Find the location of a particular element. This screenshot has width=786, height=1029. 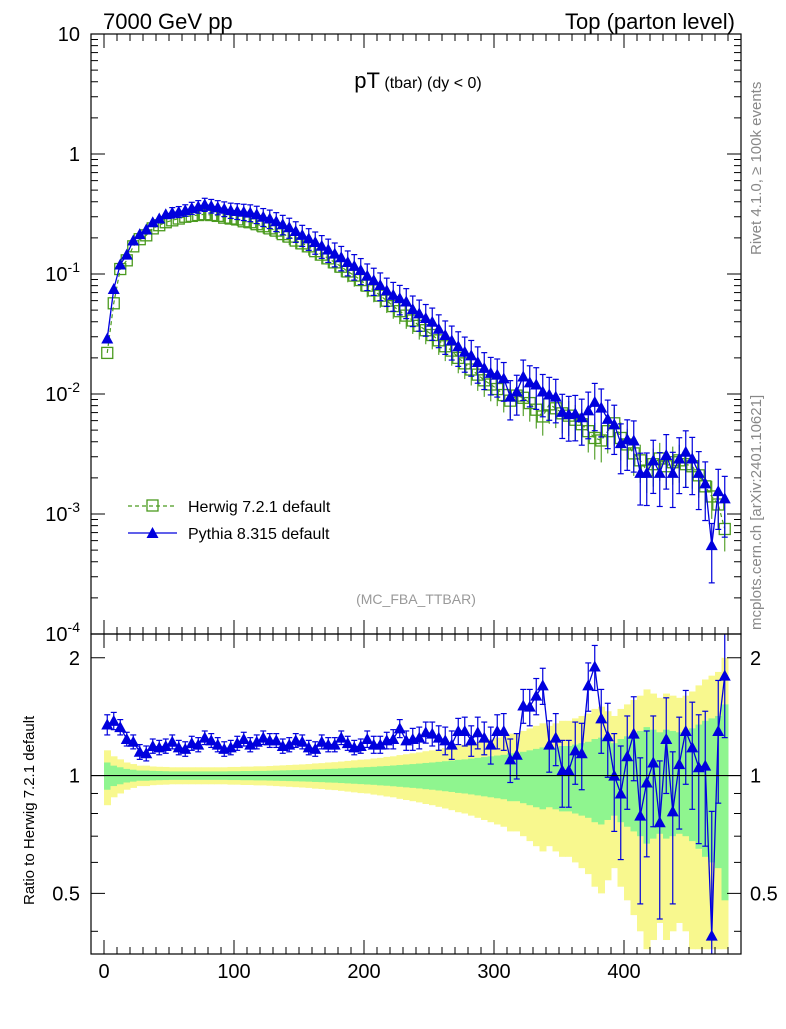

herwig-point is located at coordinates (113, 303).